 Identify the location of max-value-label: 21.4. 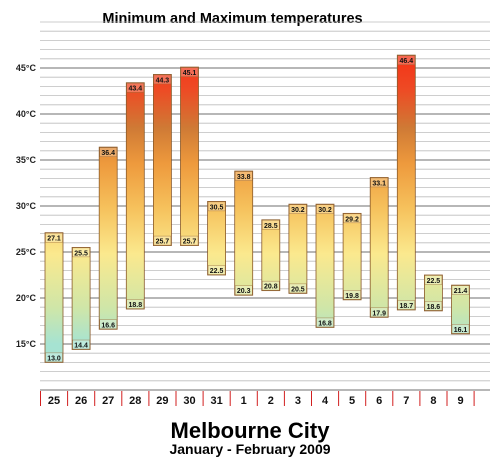
(461, 291).